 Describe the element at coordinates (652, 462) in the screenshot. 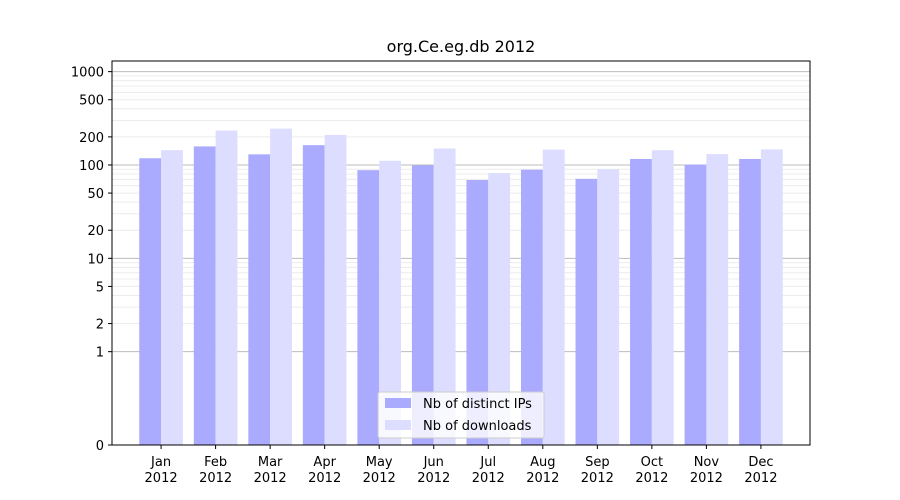

I see `x-tick-label-month: Oct` at that location.